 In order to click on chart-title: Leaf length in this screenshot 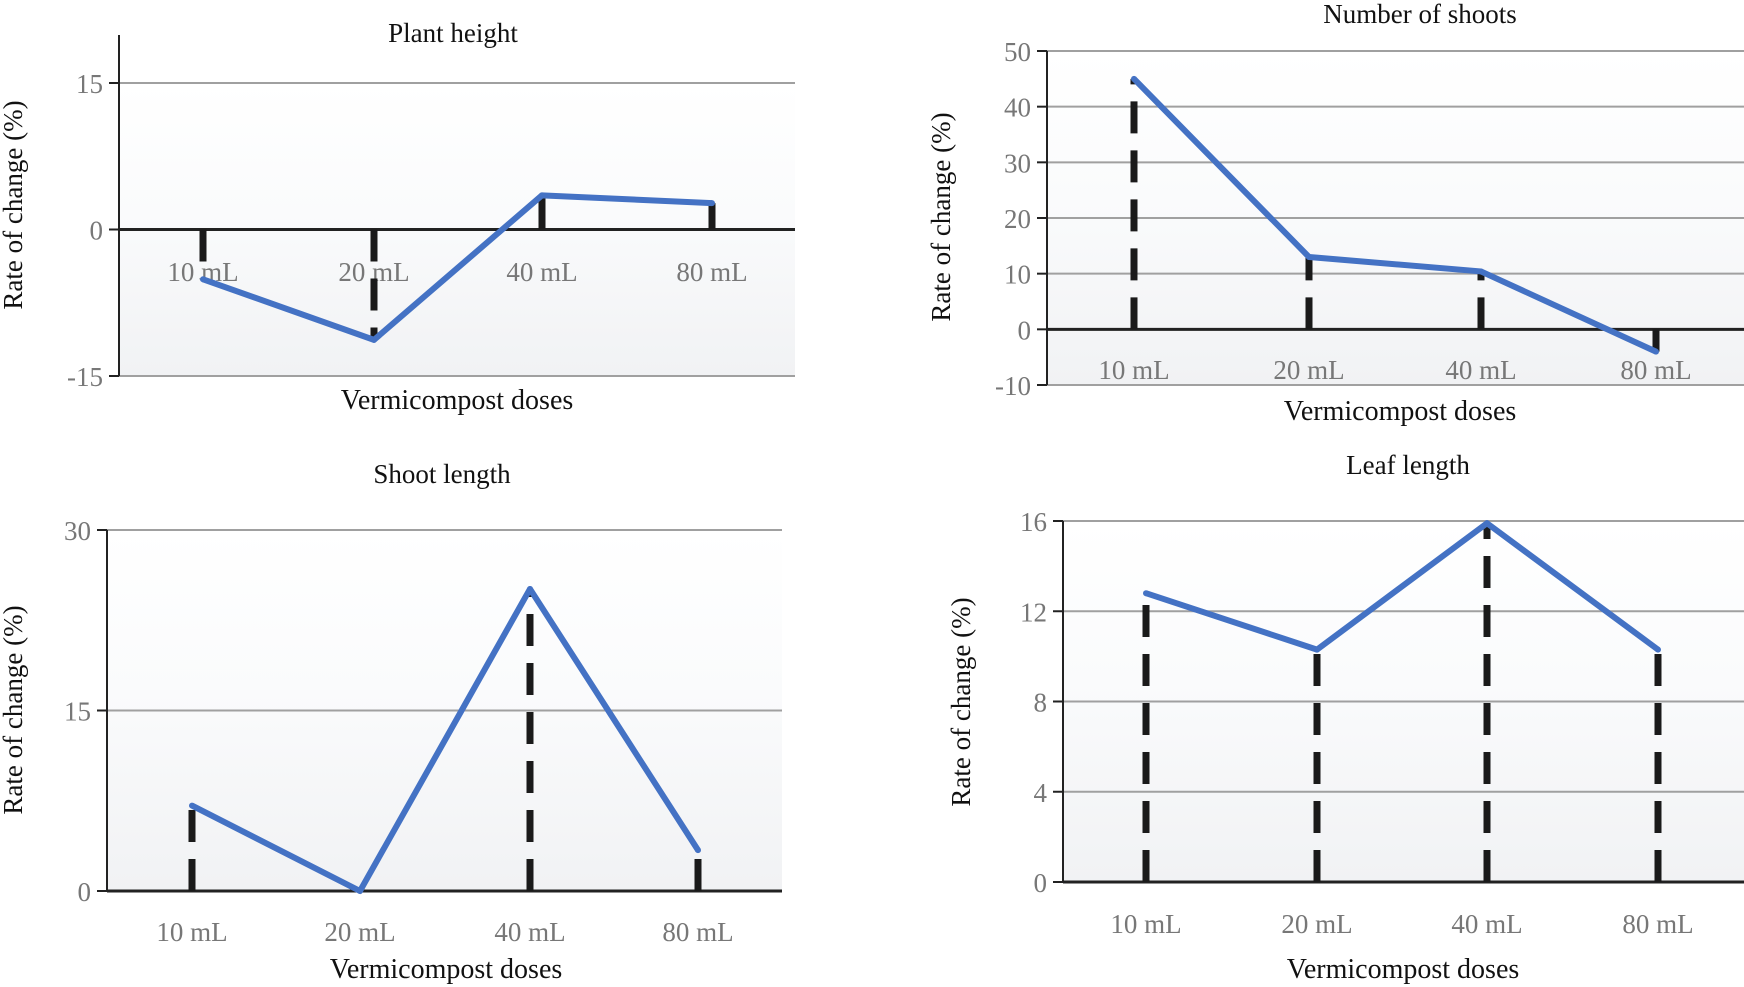, I will do `click(1408, 465)`.